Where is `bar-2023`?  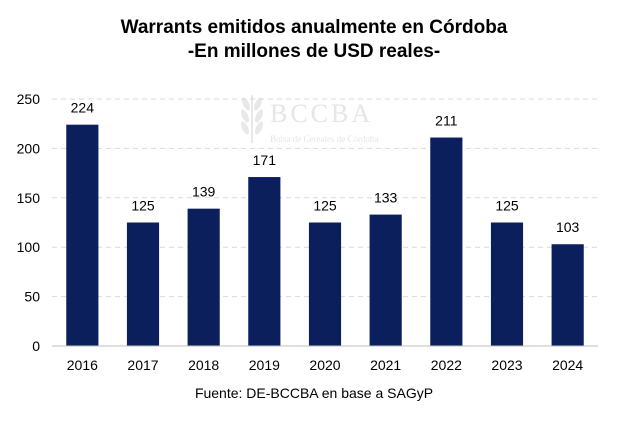 bar-2023 is located at coordinates (507, 284).